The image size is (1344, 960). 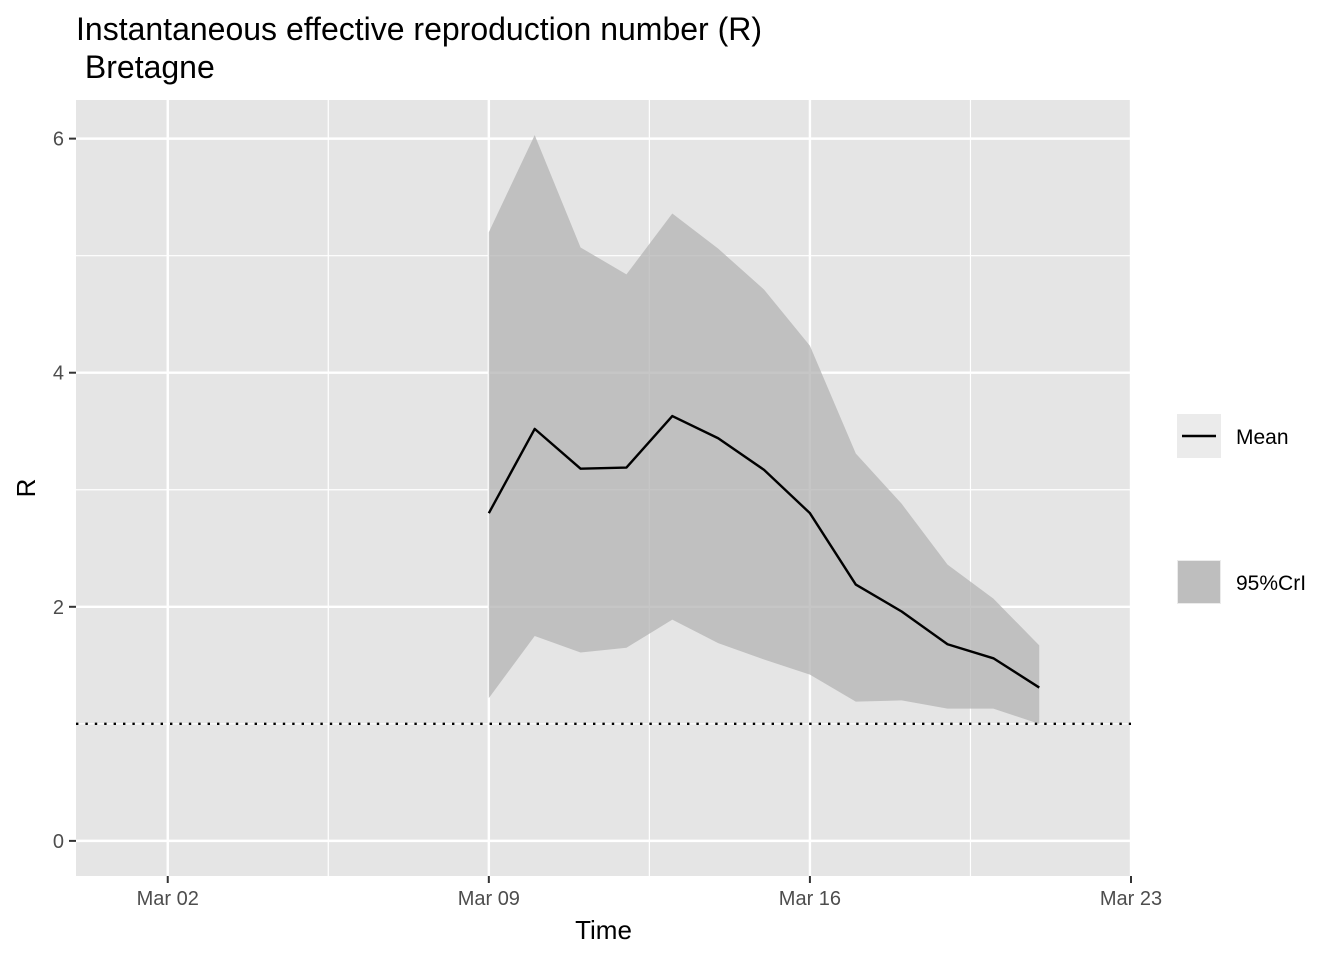 I want to click on y-axis-title: R, so click(x=26, y=488).